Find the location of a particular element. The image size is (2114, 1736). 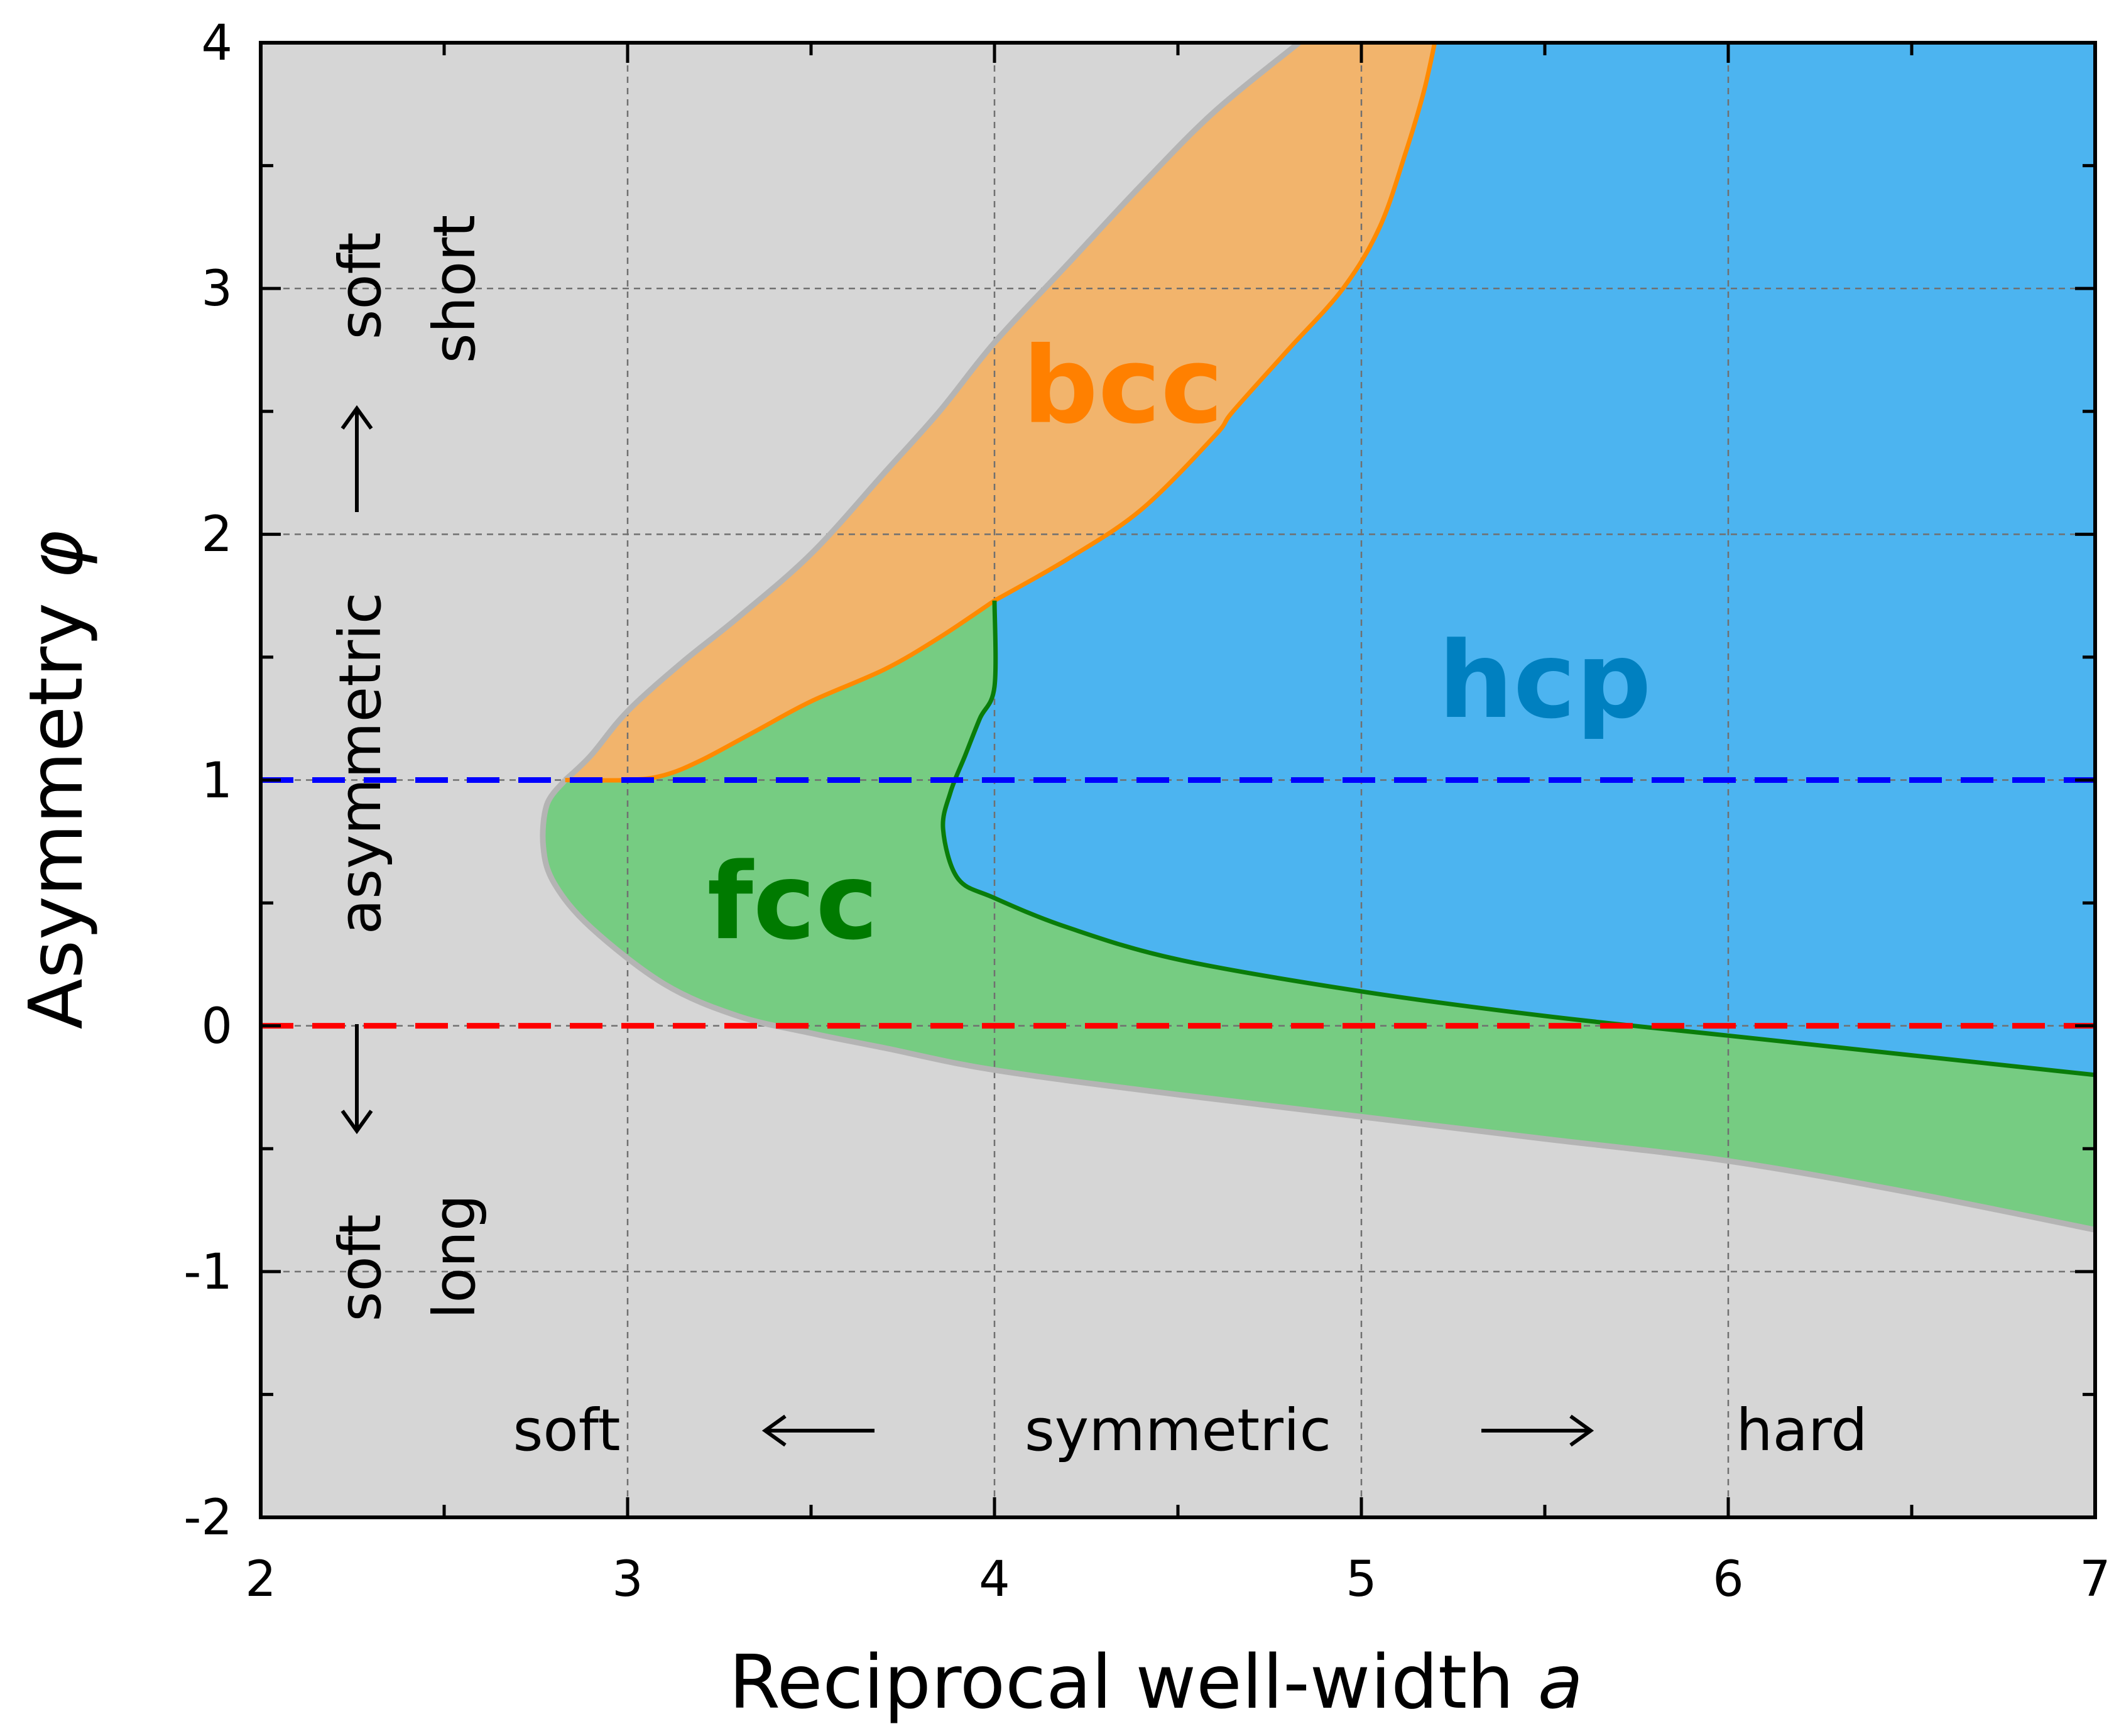

right-arrow-icon is located at coordinates (1537, 1430).